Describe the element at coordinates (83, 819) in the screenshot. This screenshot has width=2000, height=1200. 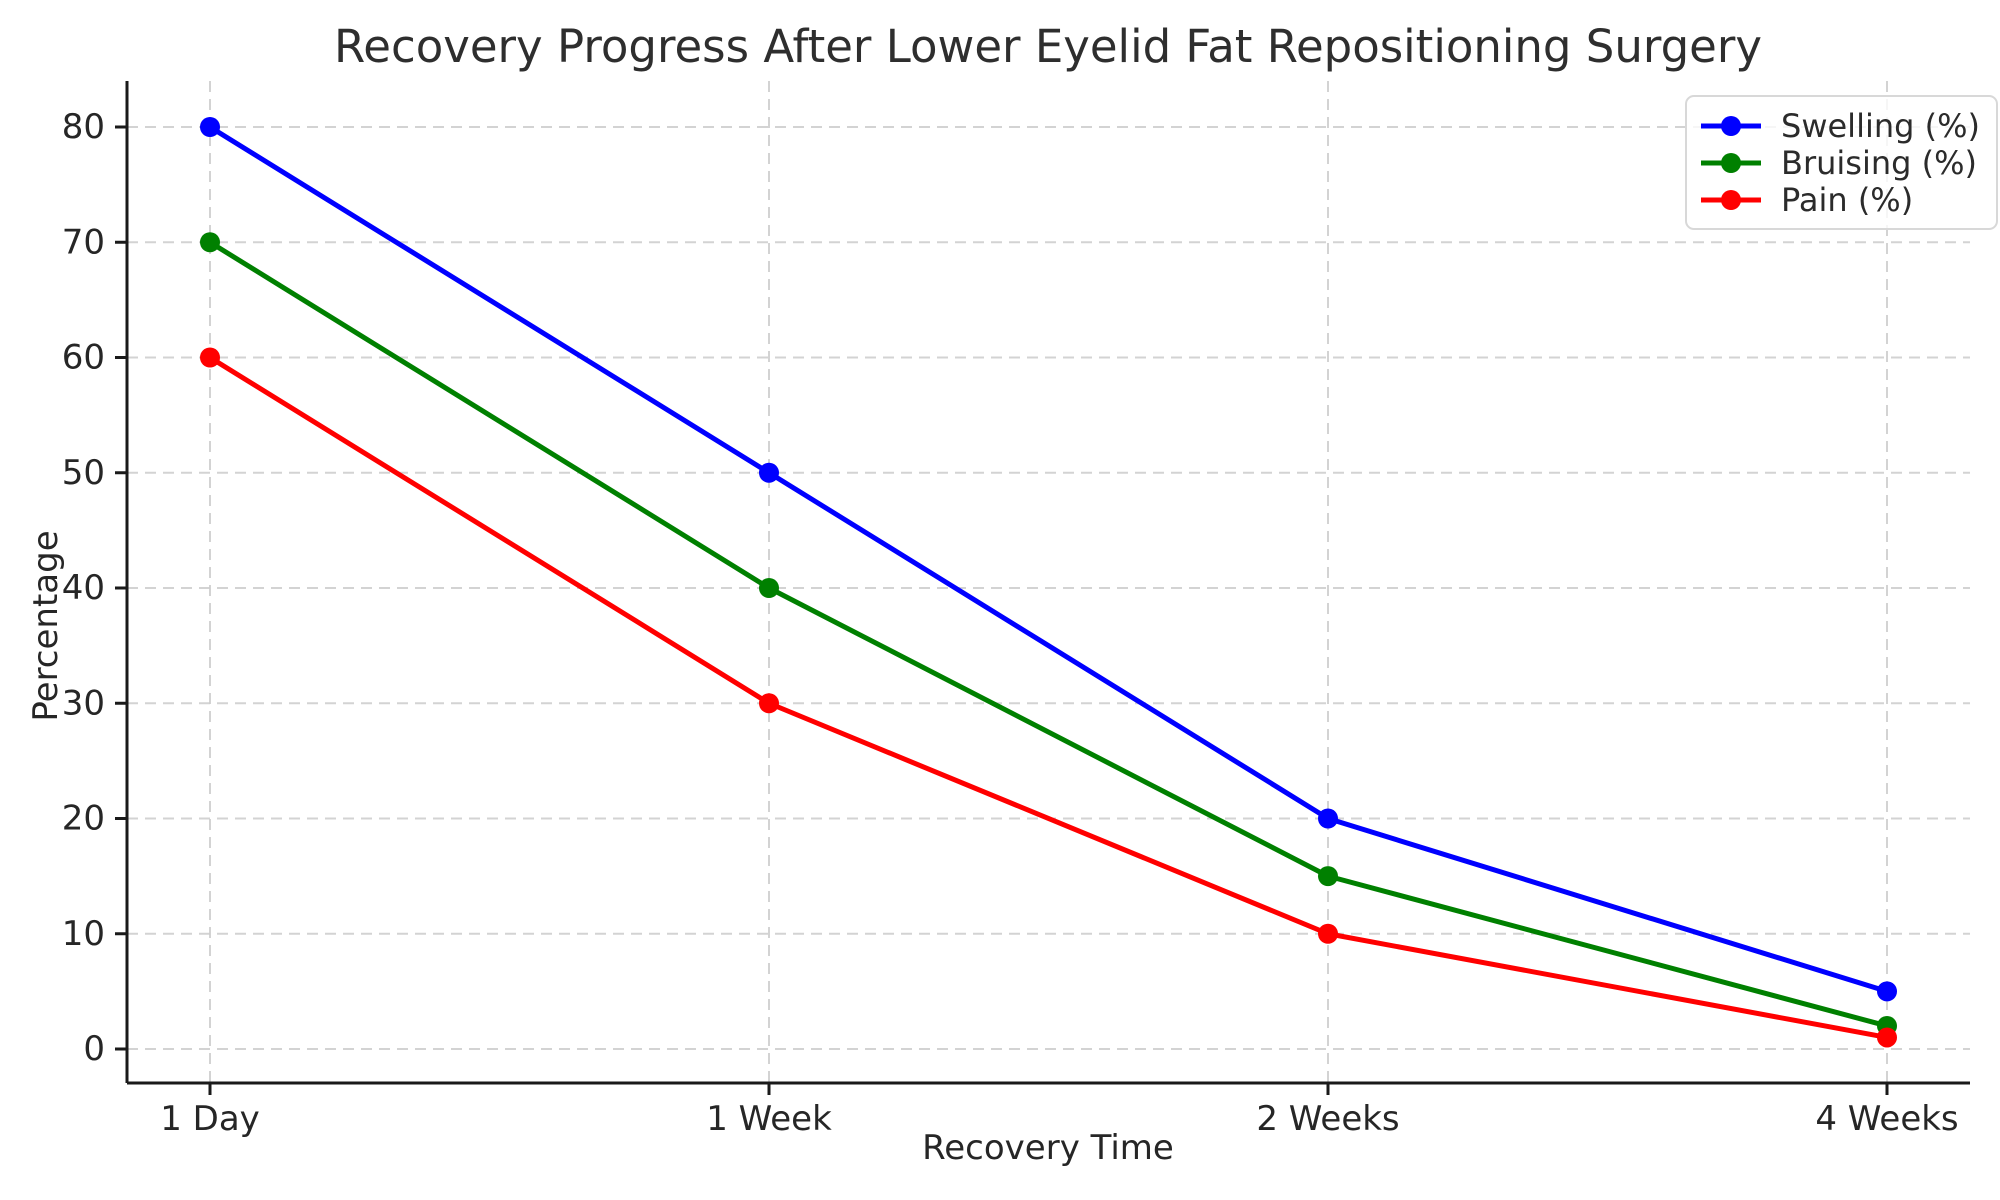
I see `y-tick-label: 20` at that location.